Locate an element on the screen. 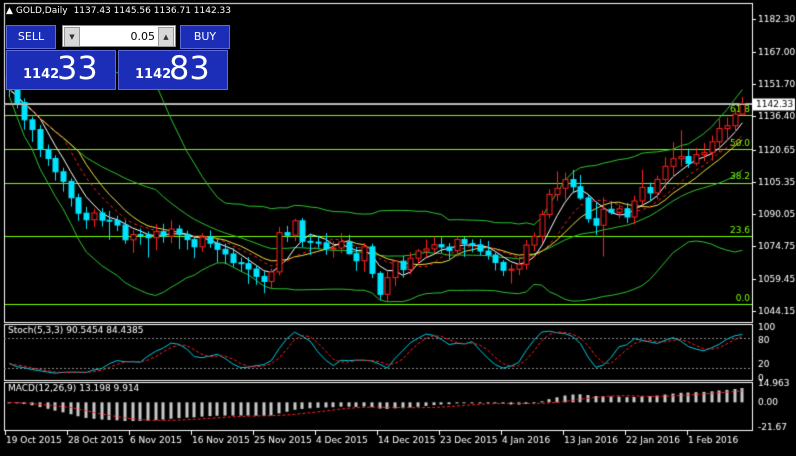 Image resolution: width=796 pixels, height=456 pixels. symbol-label: GOLD,Daily is located at coordinates (41, 11).